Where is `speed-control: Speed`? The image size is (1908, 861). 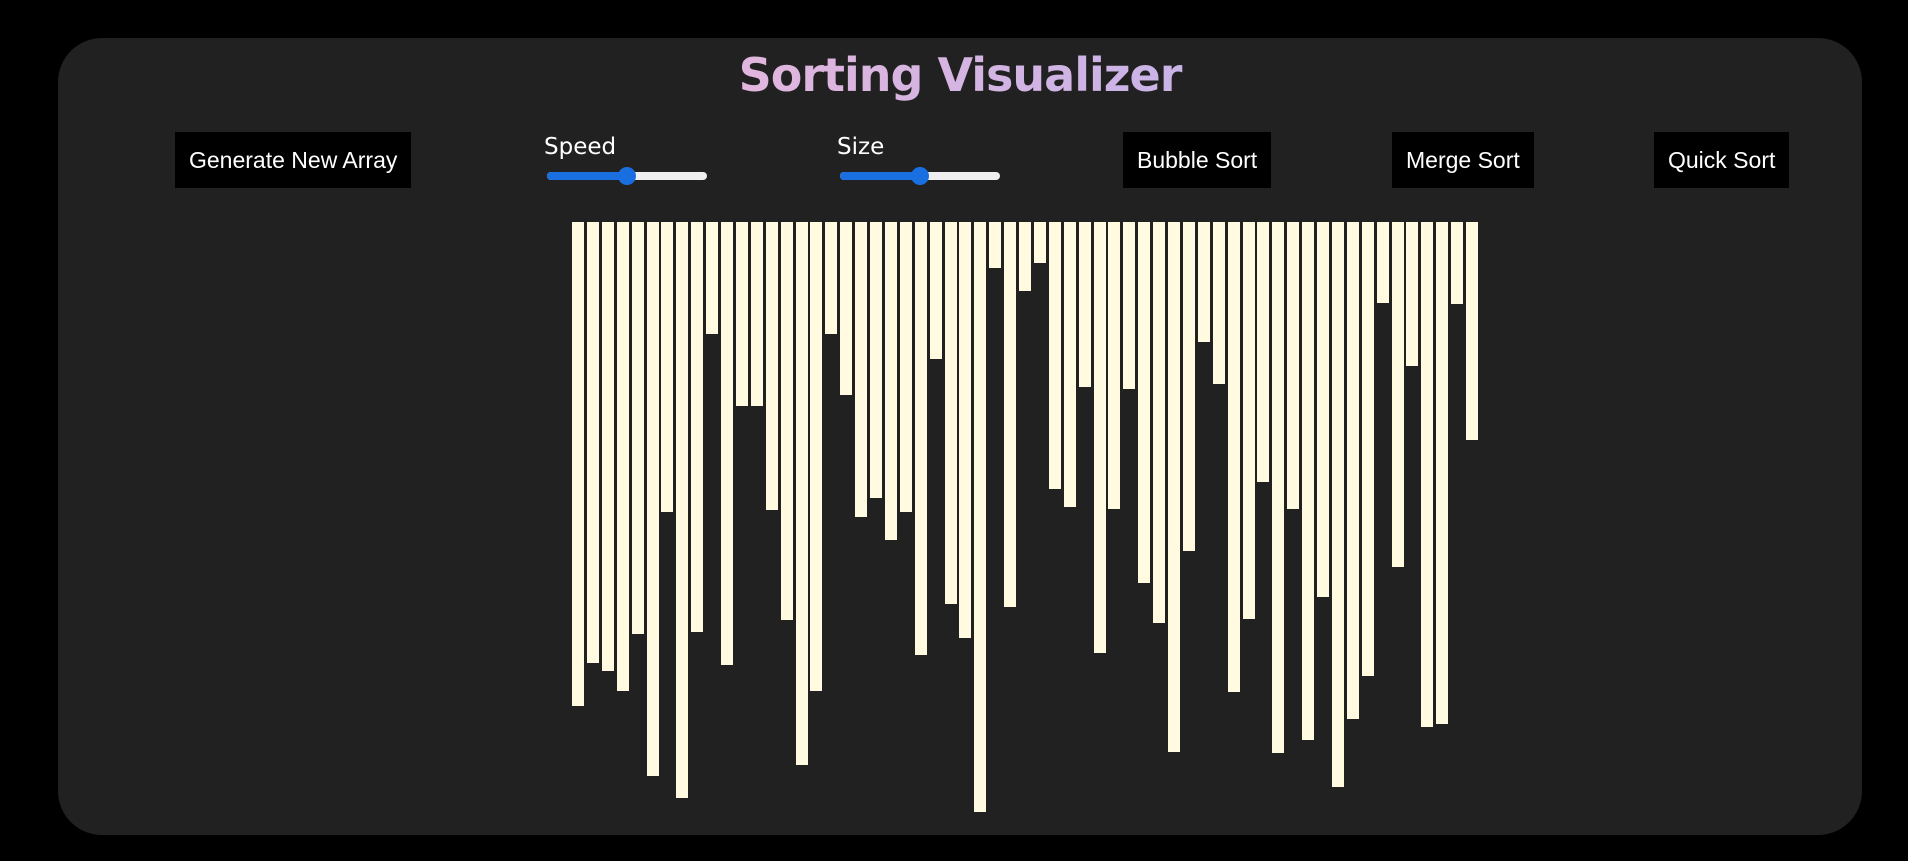 speed-control: Speed is located at coordinates (625, 160).